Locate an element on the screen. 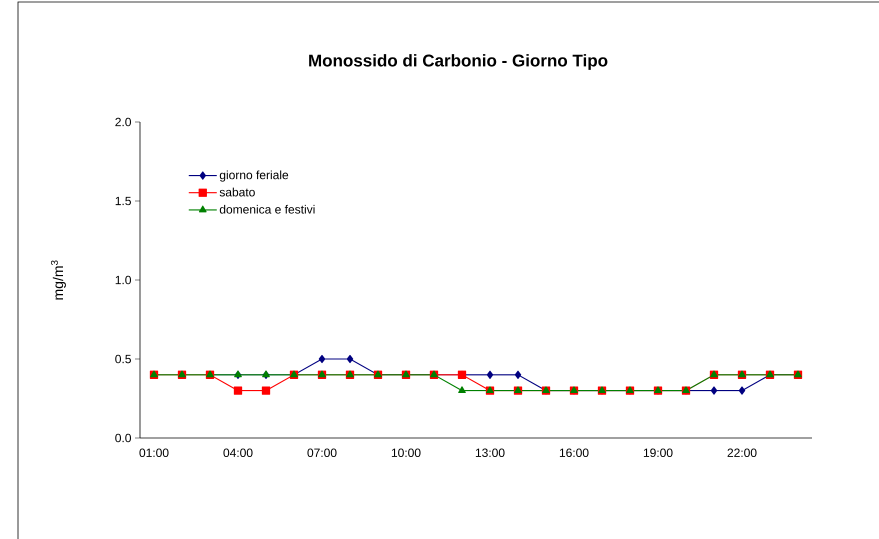  y-tick-label: 0.5 is located at coordinates (123, 359).